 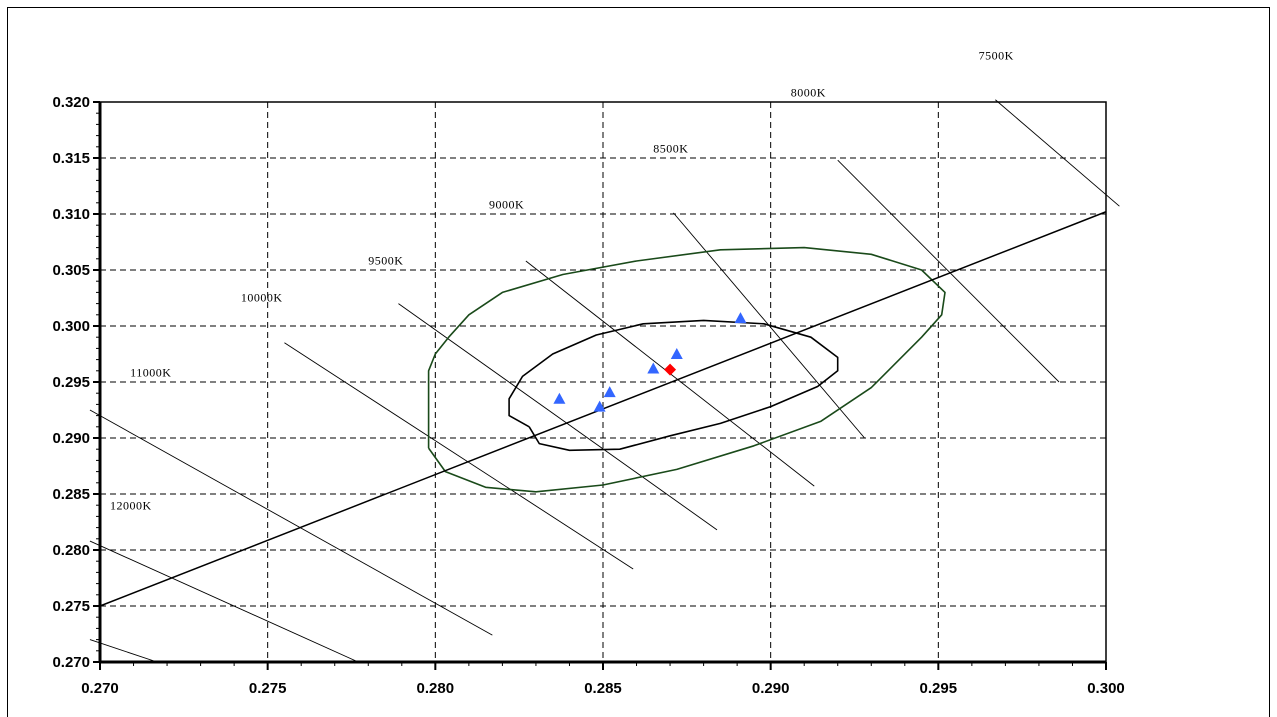 What do you see at coordinates (506, 204) in the screenshot?
I see `cct-label: 9000K` at bounding box center [506, 204].